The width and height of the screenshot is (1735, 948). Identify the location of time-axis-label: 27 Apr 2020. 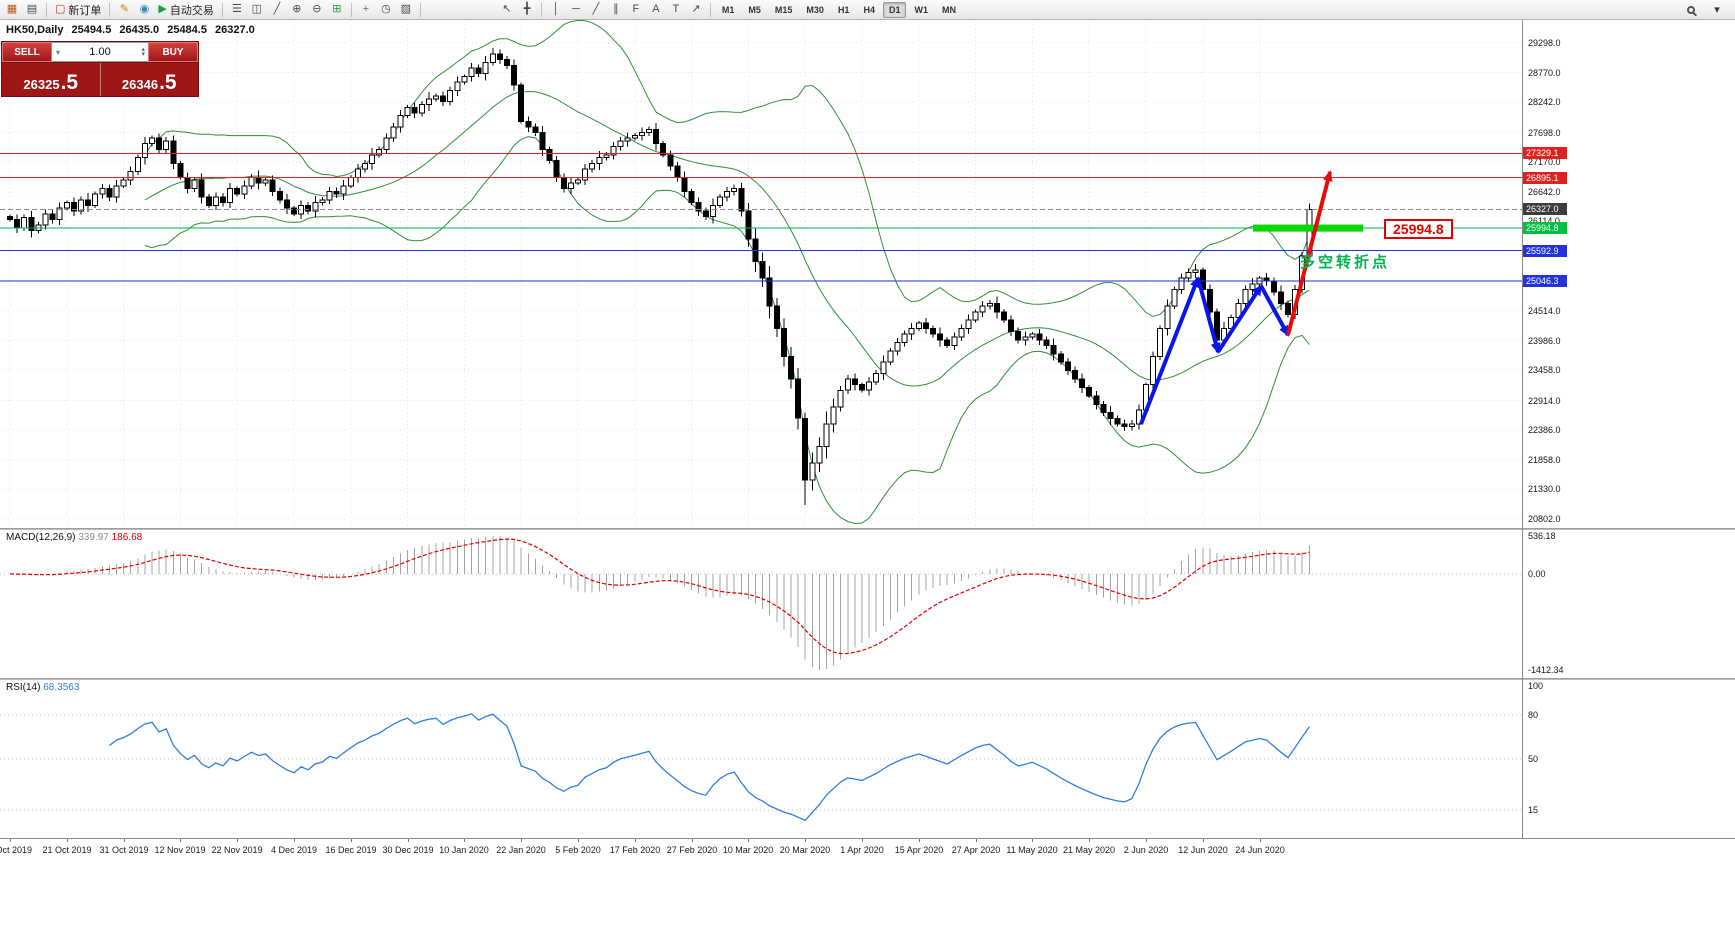
(976, 850).